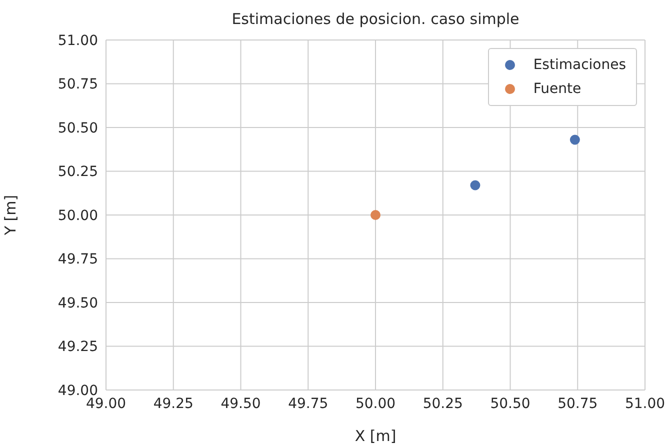 The image size is (670, 447). Describe the element at coordinates (78, 260) in the screenshot. I see `y-tick-label: 49.75` at that location.